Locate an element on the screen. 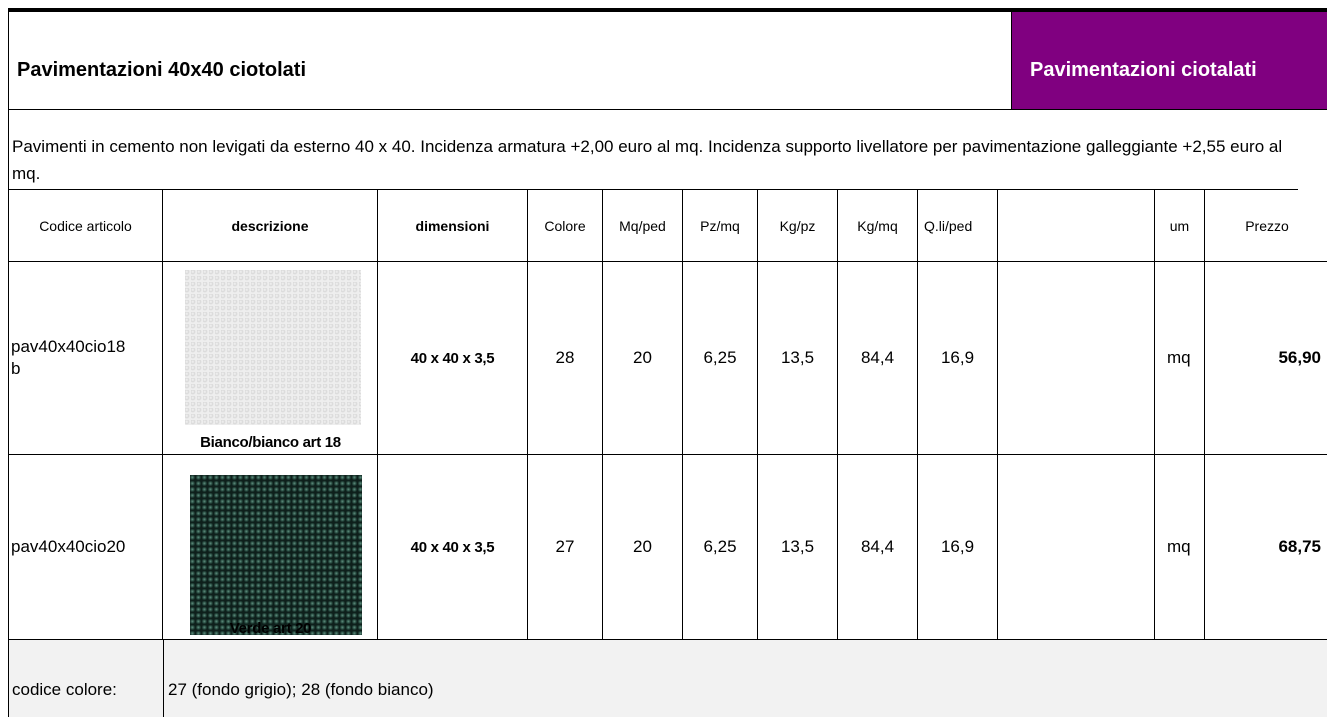 The width and height of the screenshot is (1327, 717). footer-text: 27 (fondo grigio); 28 (fondo bianco) is located at coordinates (301, 689).